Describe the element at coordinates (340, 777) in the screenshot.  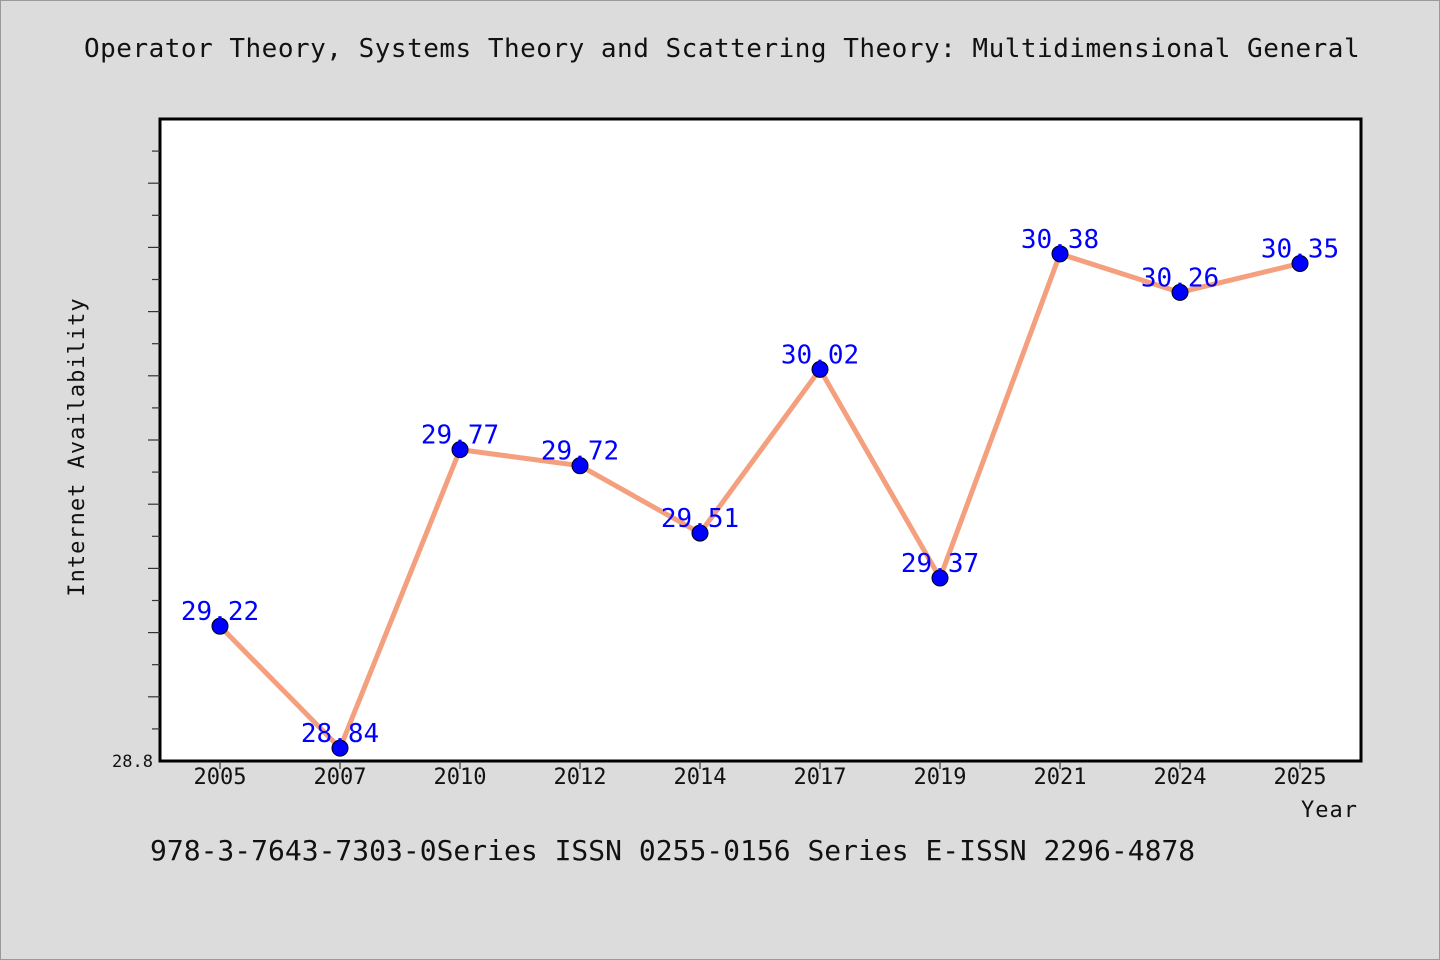
I see `x-tick-label: 2007` at that location.